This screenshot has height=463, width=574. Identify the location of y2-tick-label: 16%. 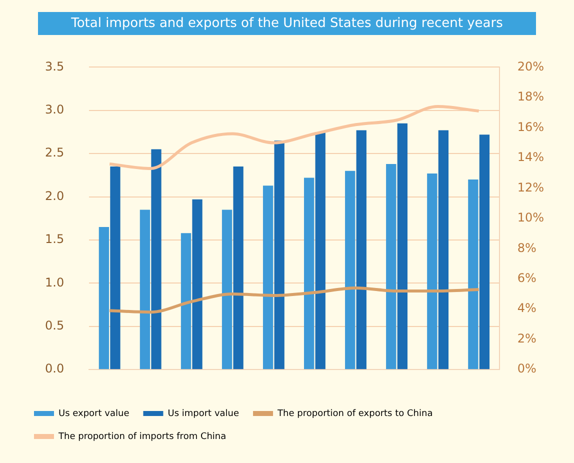
(530, 127).